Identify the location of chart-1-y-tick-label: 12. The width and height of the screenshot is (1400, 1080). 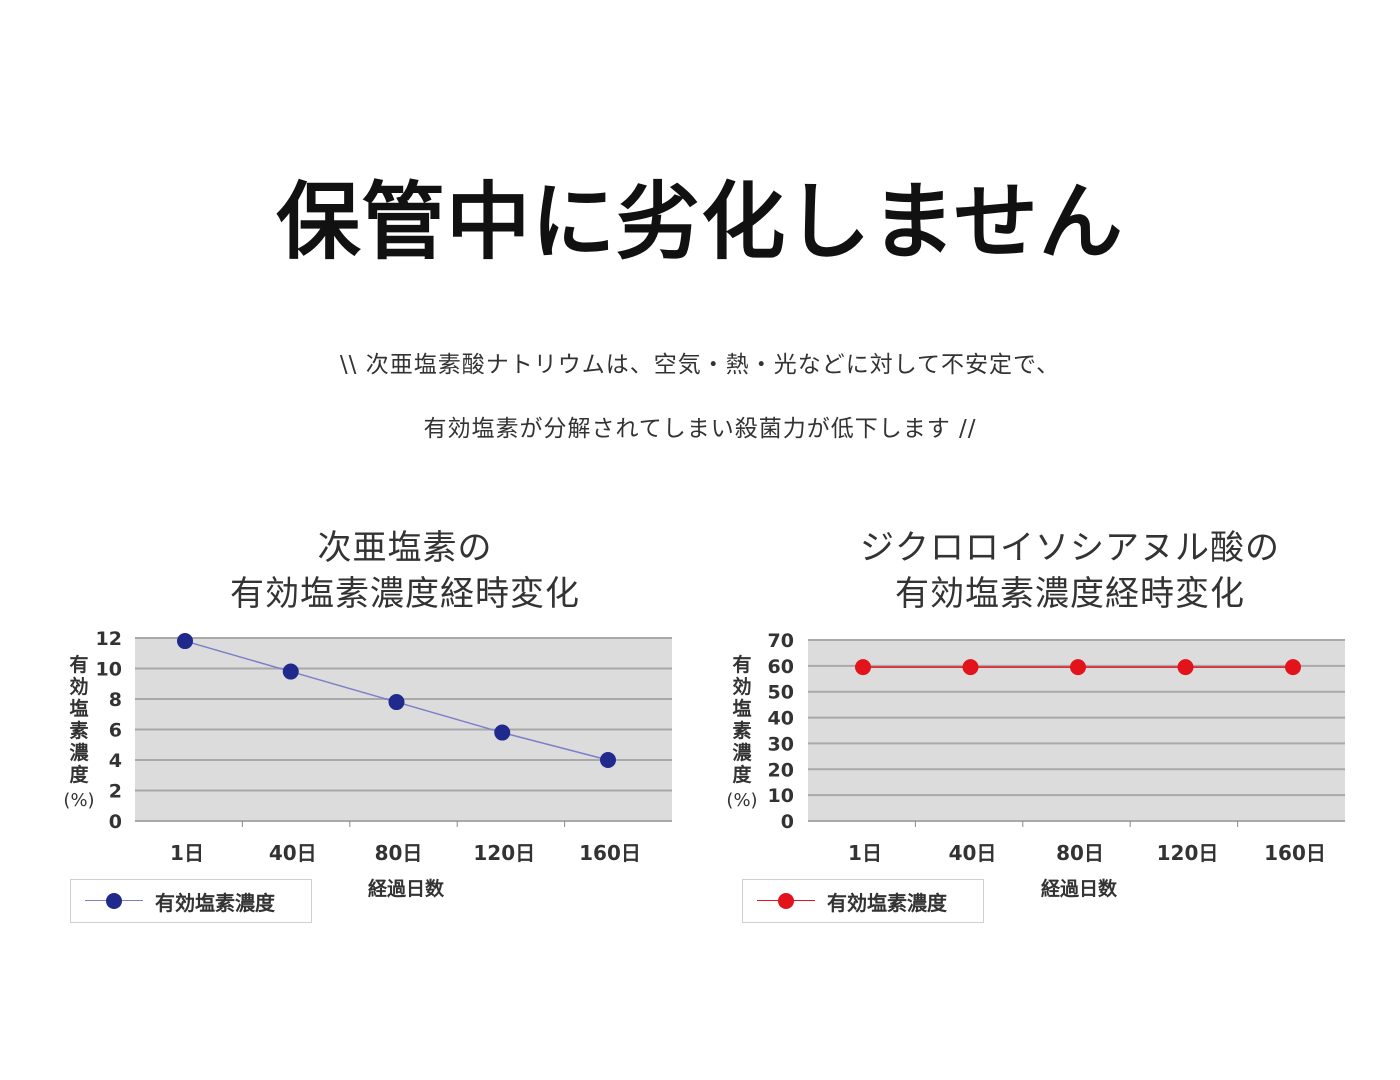
(109, 639).